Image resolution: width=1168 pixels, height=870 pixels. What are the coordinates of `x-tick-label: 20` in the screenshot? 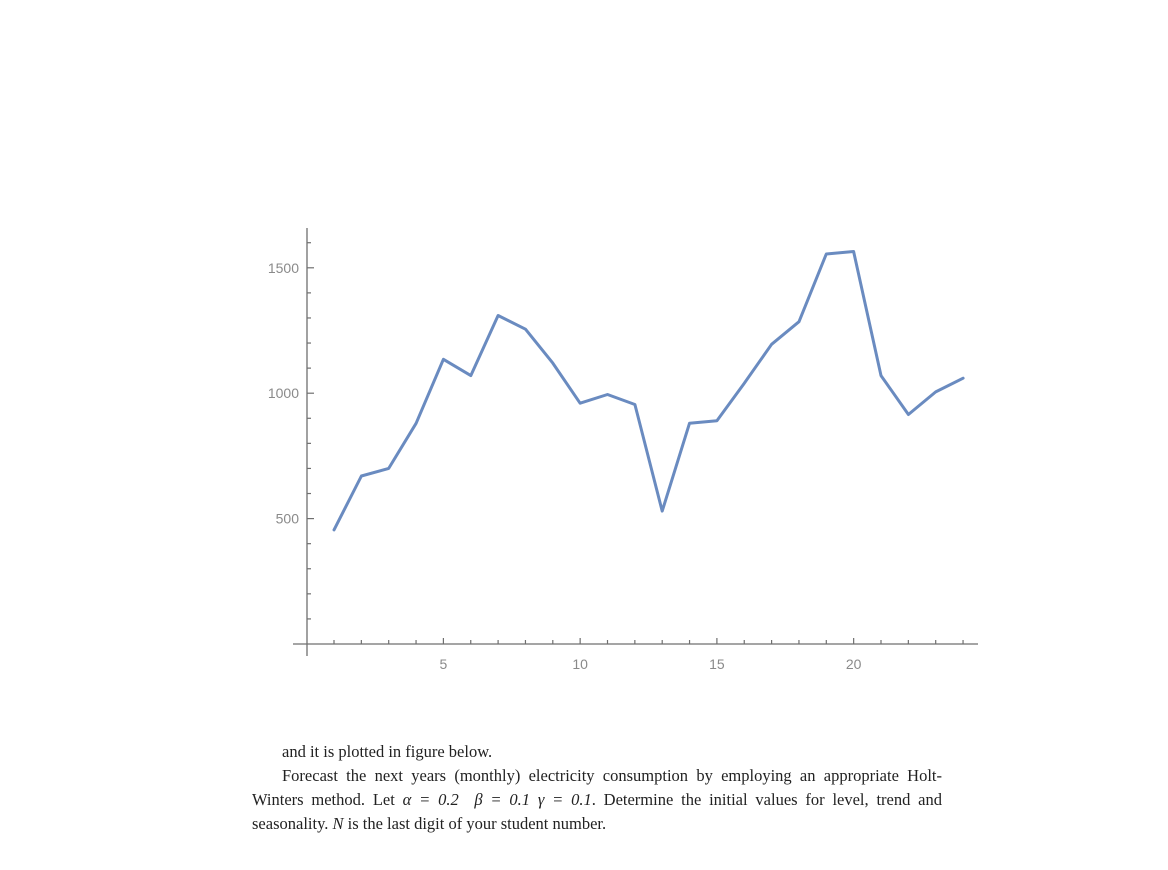 It's located at (854, 664).